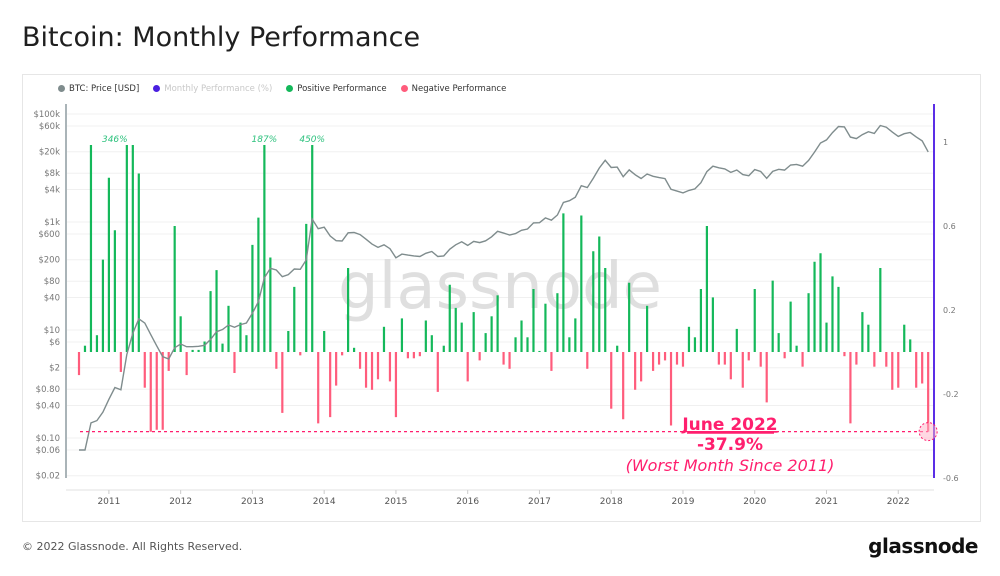  What do you see at coordinates (898, 502) in the screenshot?
I see `x-tick-label: 2022` at bounding box center [898, 502].